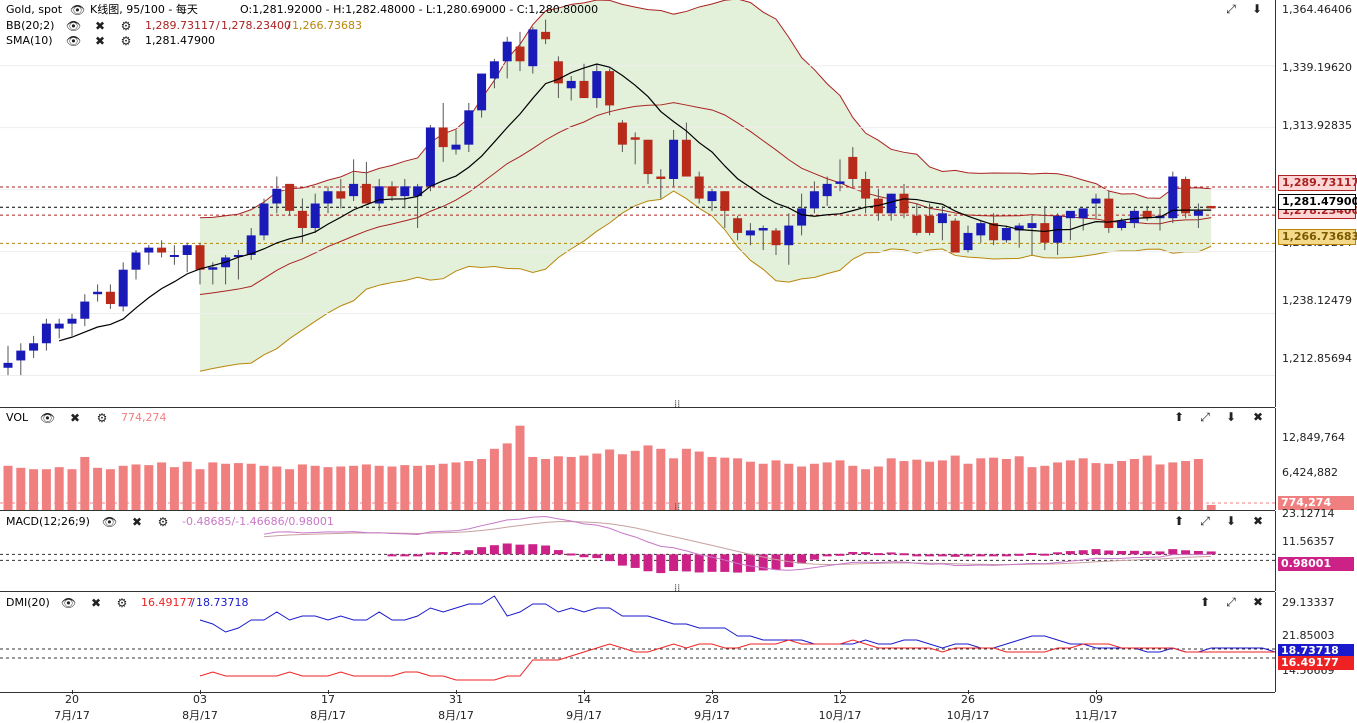 The height and width of the screenshot is (723, 1357). Describe the element at coordinates (1308, 513) in the screenshot. I see `macd-tick: 23.12714` at that location.